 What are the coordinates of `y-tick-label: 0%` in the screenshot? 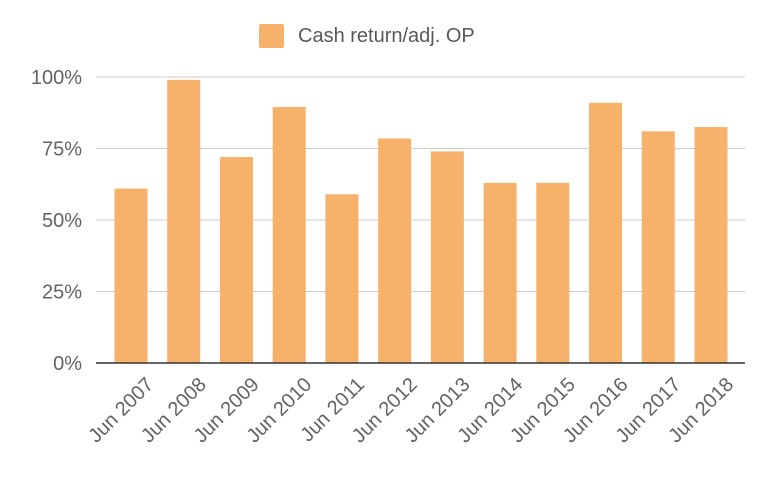 It's located at (67, 364).